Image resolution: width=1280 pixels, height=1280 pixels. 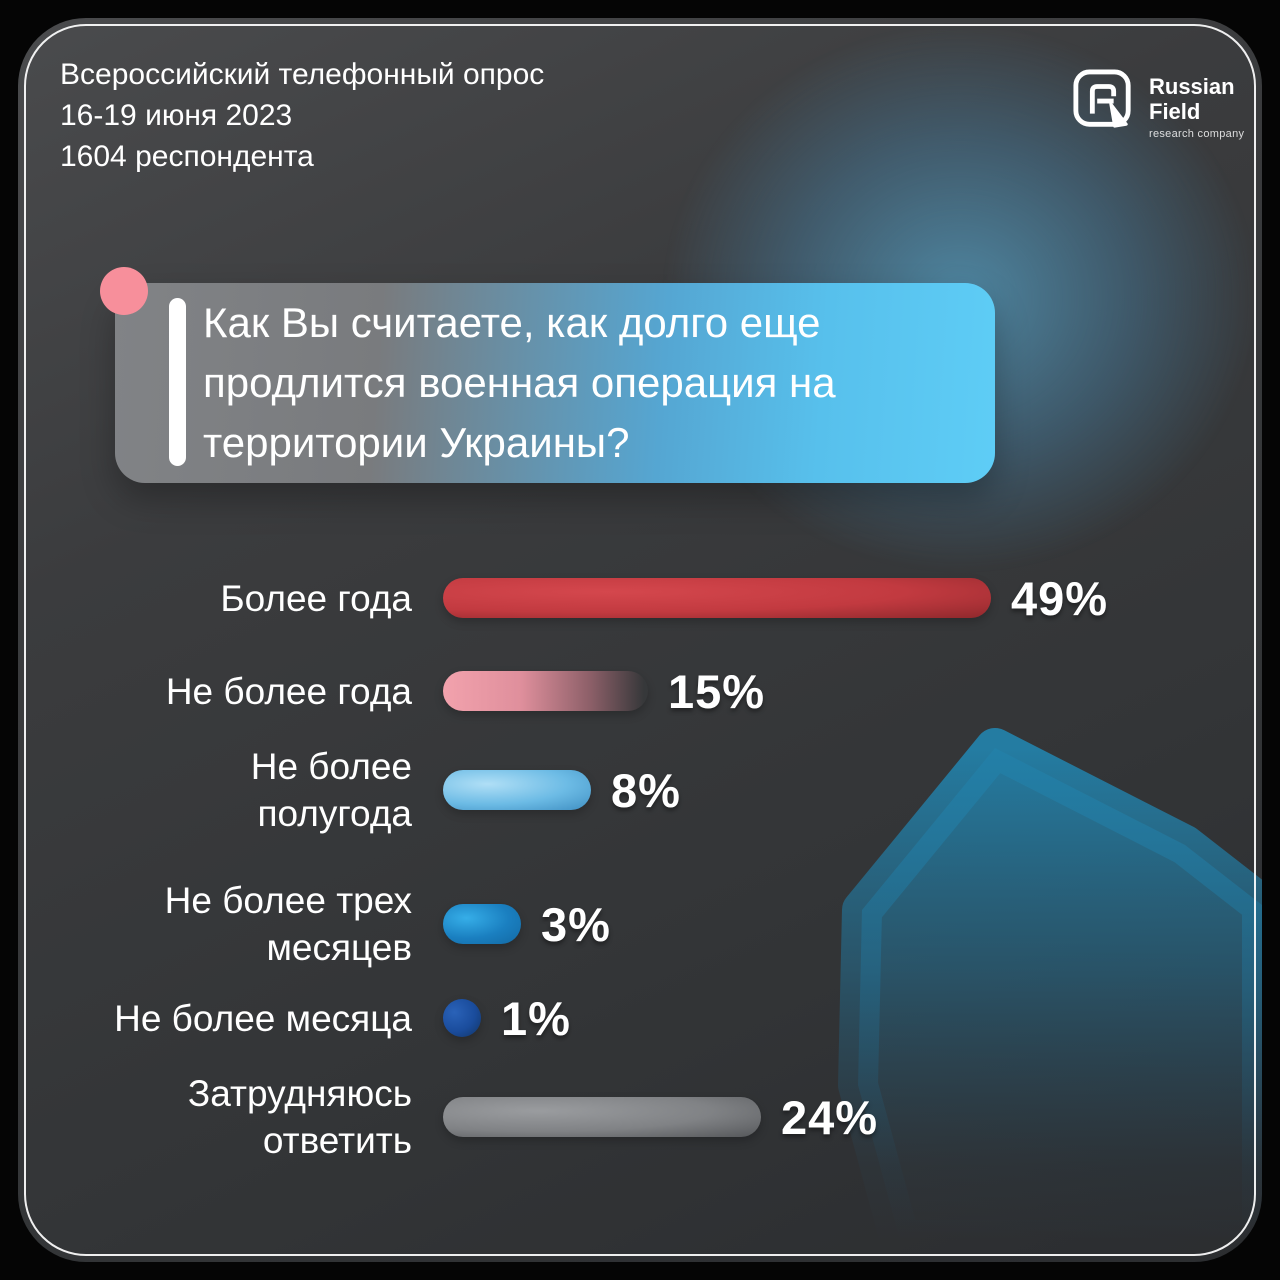 I want to click on chart-row: Не более месяца 1%, so click(x=650, y=1018).